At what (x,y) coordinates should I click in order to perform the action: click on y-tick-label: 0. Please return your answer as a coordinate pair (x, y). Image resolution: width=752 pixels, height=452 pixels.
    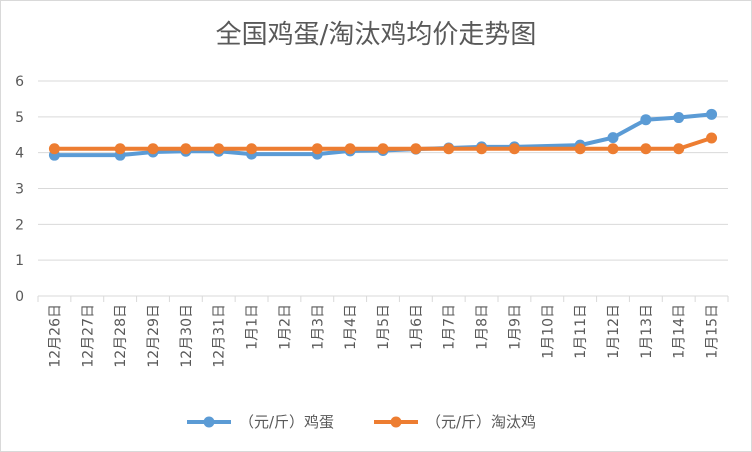
    Looking at the image, I should click on (19, 297).